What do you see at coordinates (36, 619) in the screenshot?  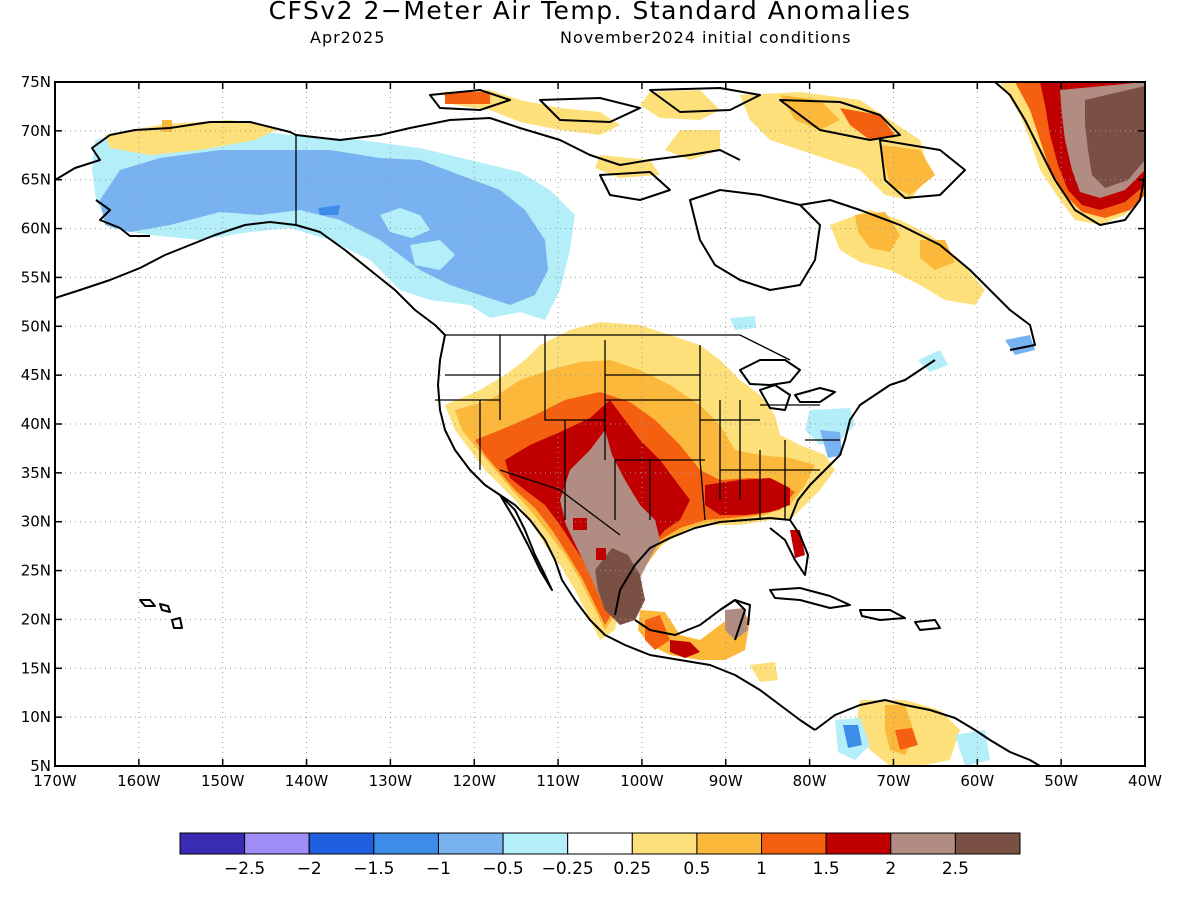 I see `lat-tick-label: 20N` at bounding box center [36, 619].